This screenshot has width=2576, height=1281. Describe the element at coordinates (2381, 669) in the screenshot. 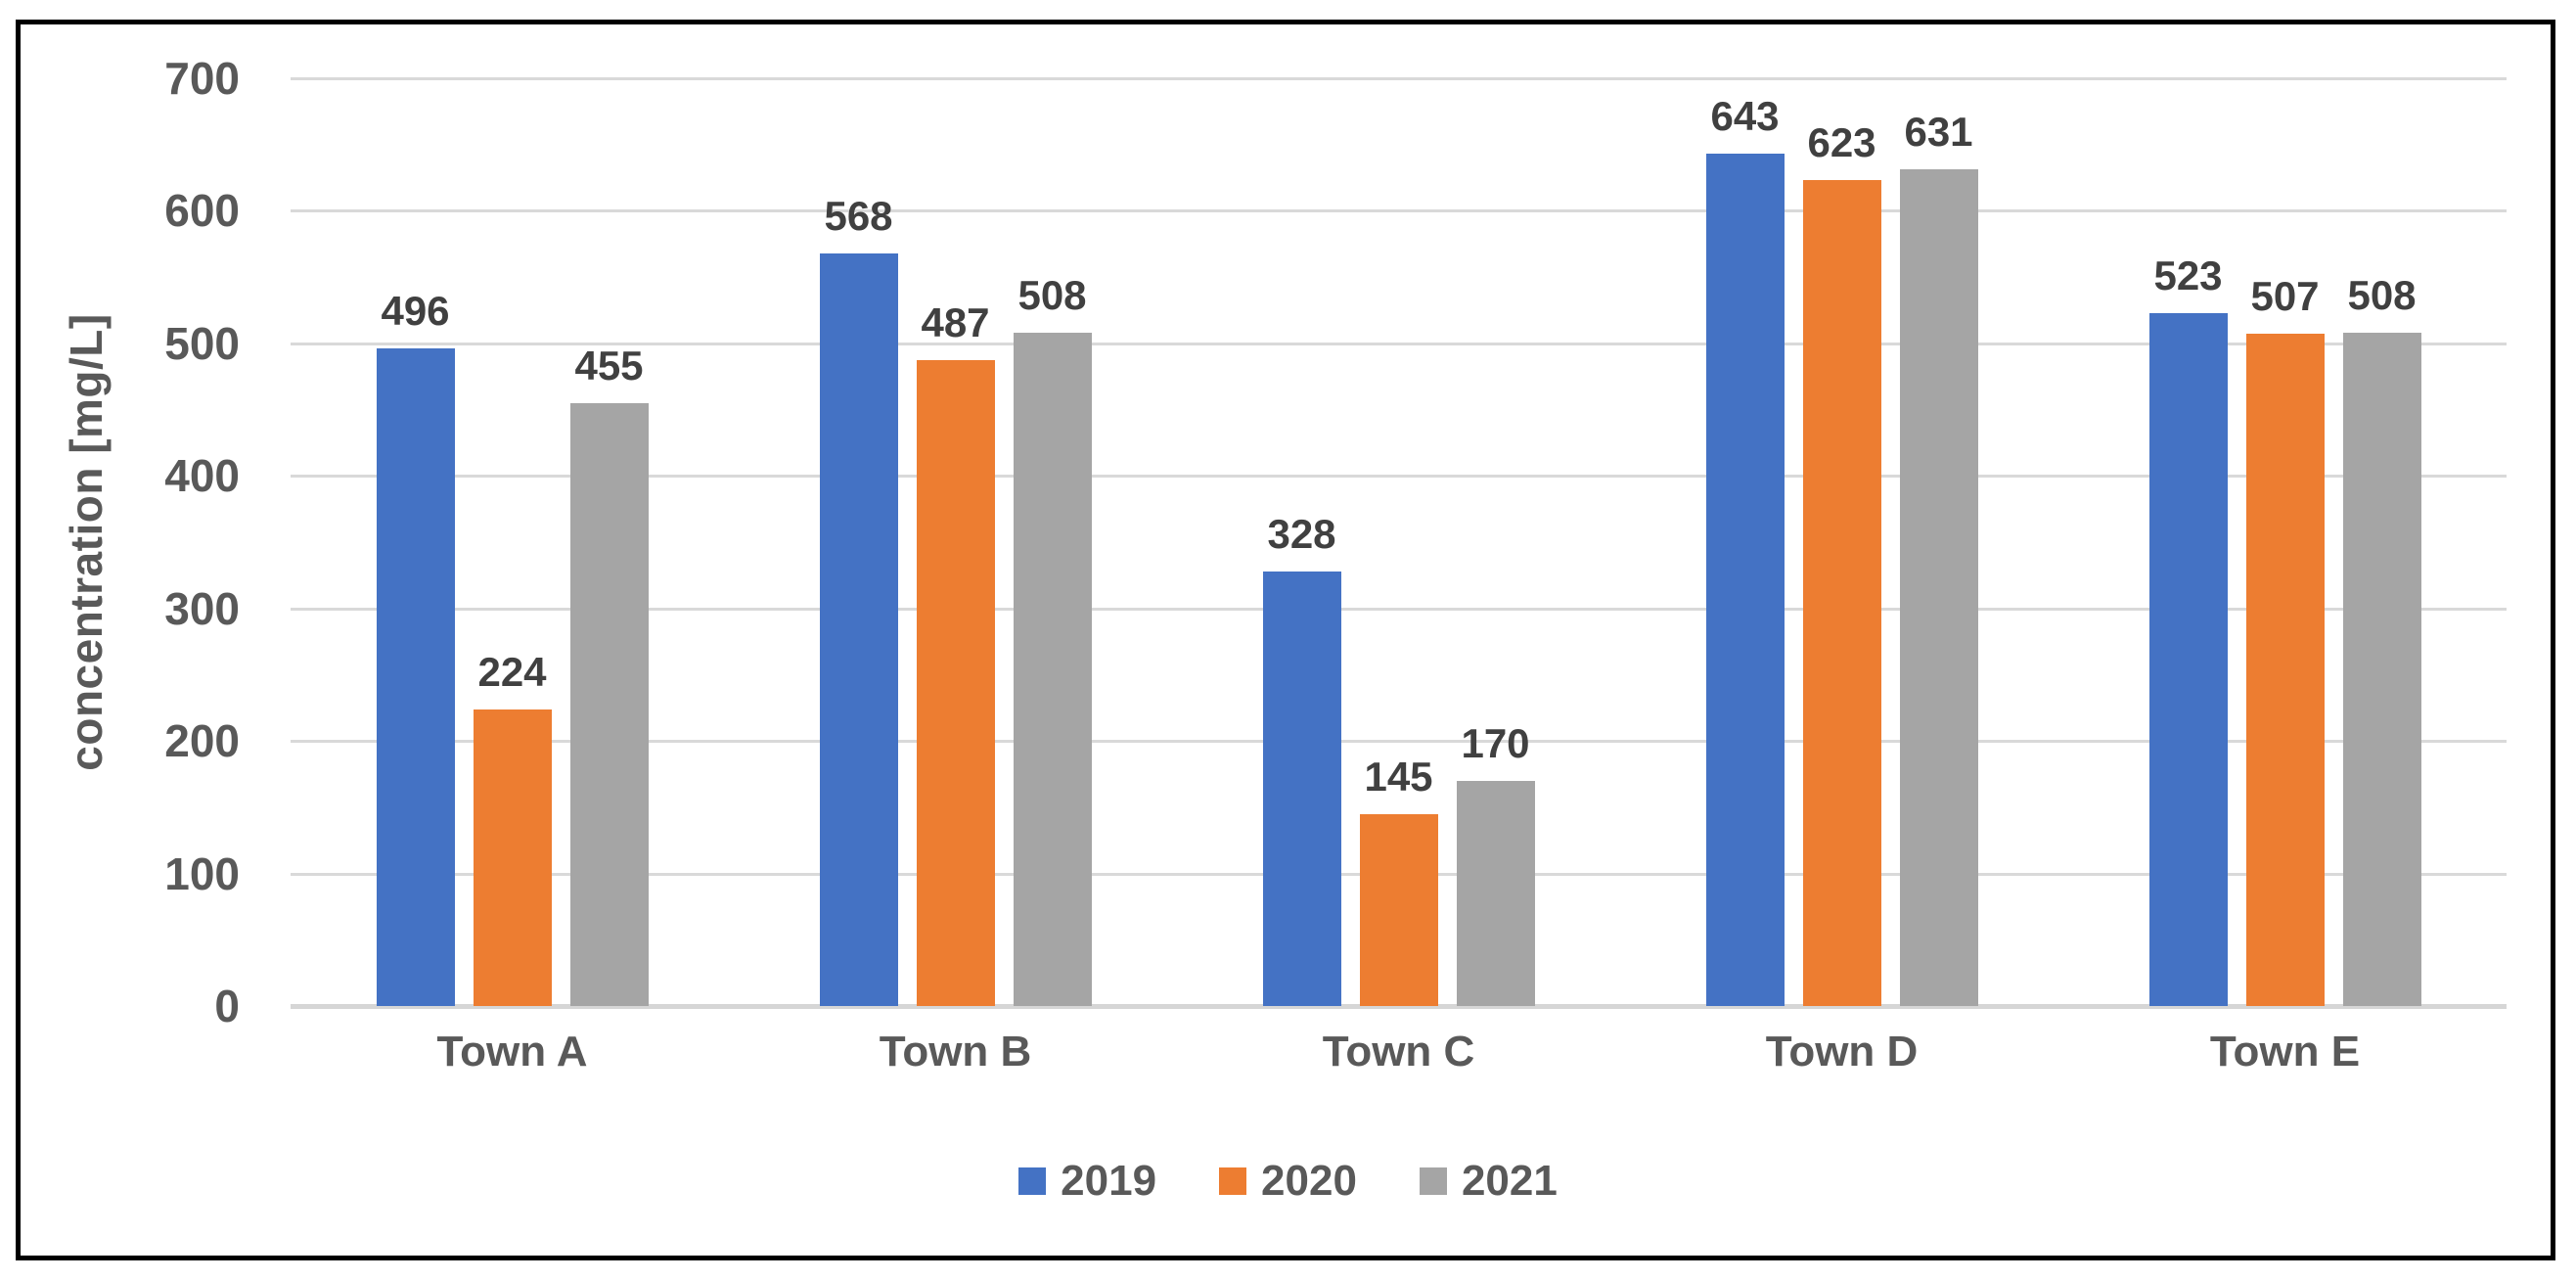

I see `bar-2021-town-e` at that location.